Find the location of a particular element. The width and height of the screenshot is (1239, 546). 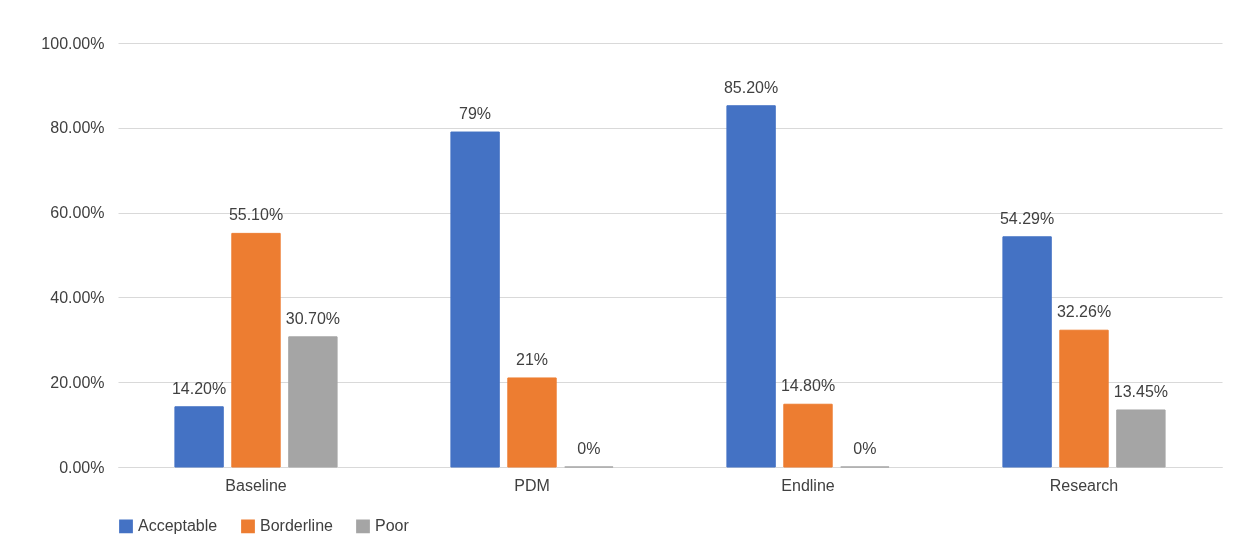

data-label: 54.29% is located at coordinates (1027, 218).